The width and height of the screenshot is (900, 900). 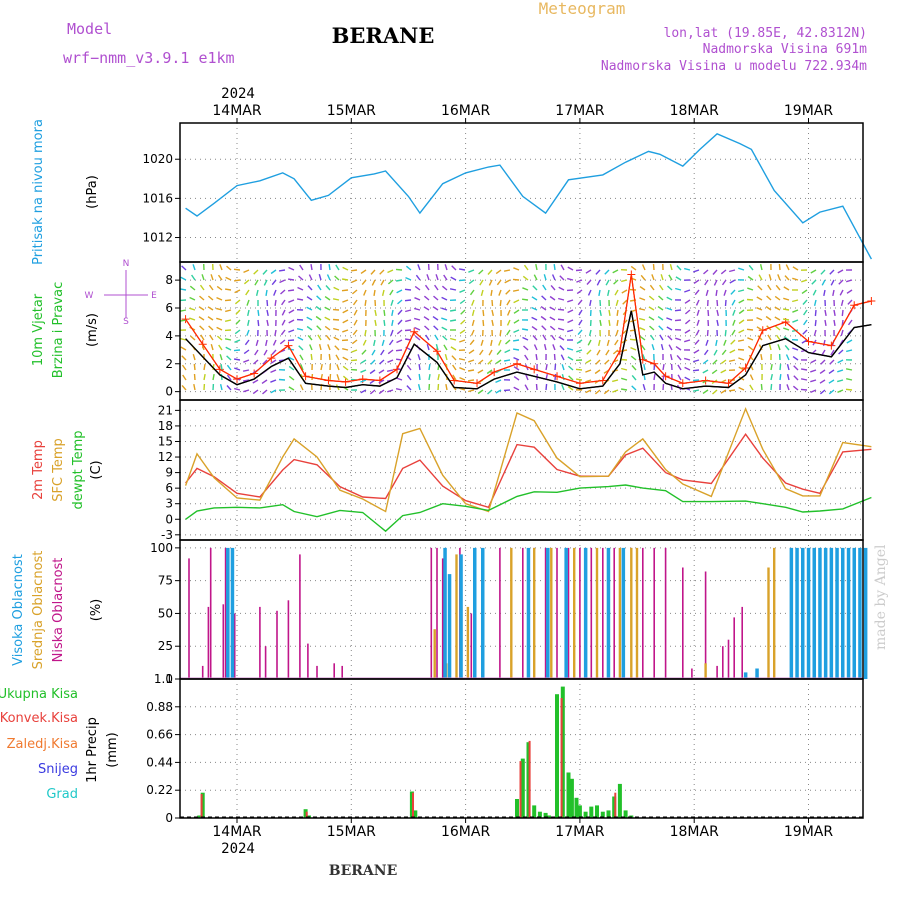 I want to click on ytick-label: 4, so click(x=169, y=336).